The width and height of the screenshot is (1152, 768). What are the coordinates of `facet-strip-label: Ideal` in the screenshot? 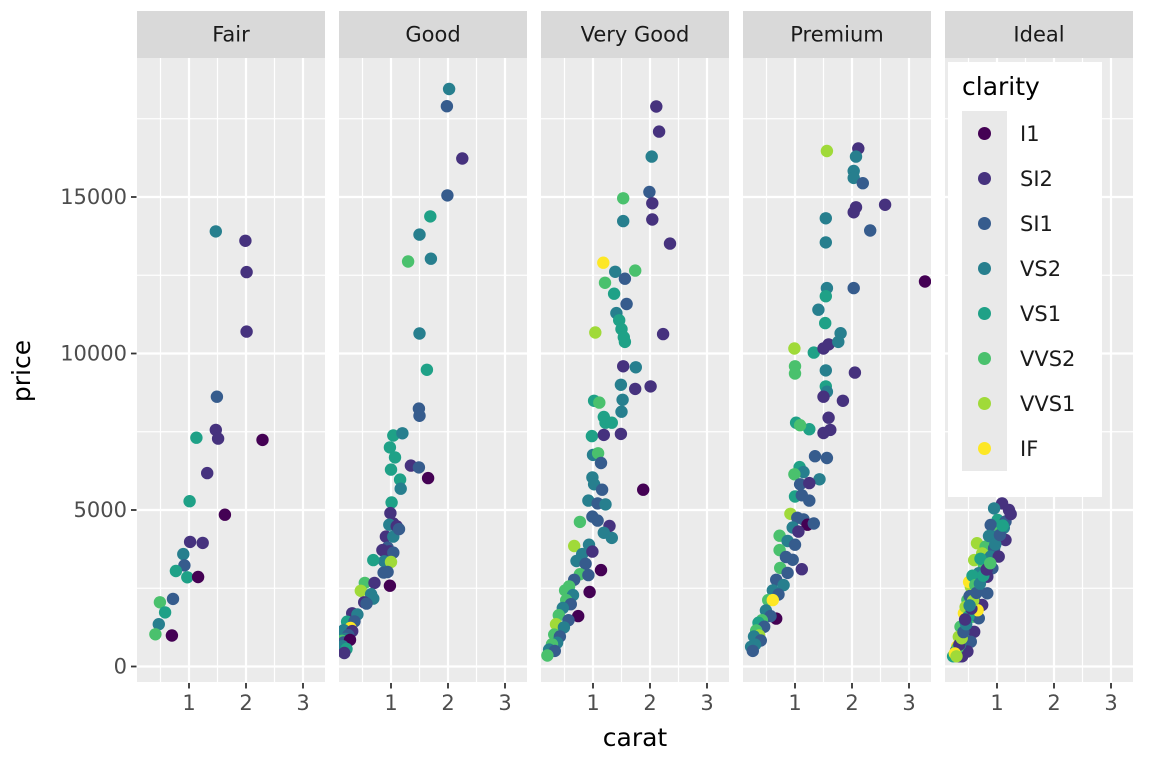 It's located at (1038, 35).